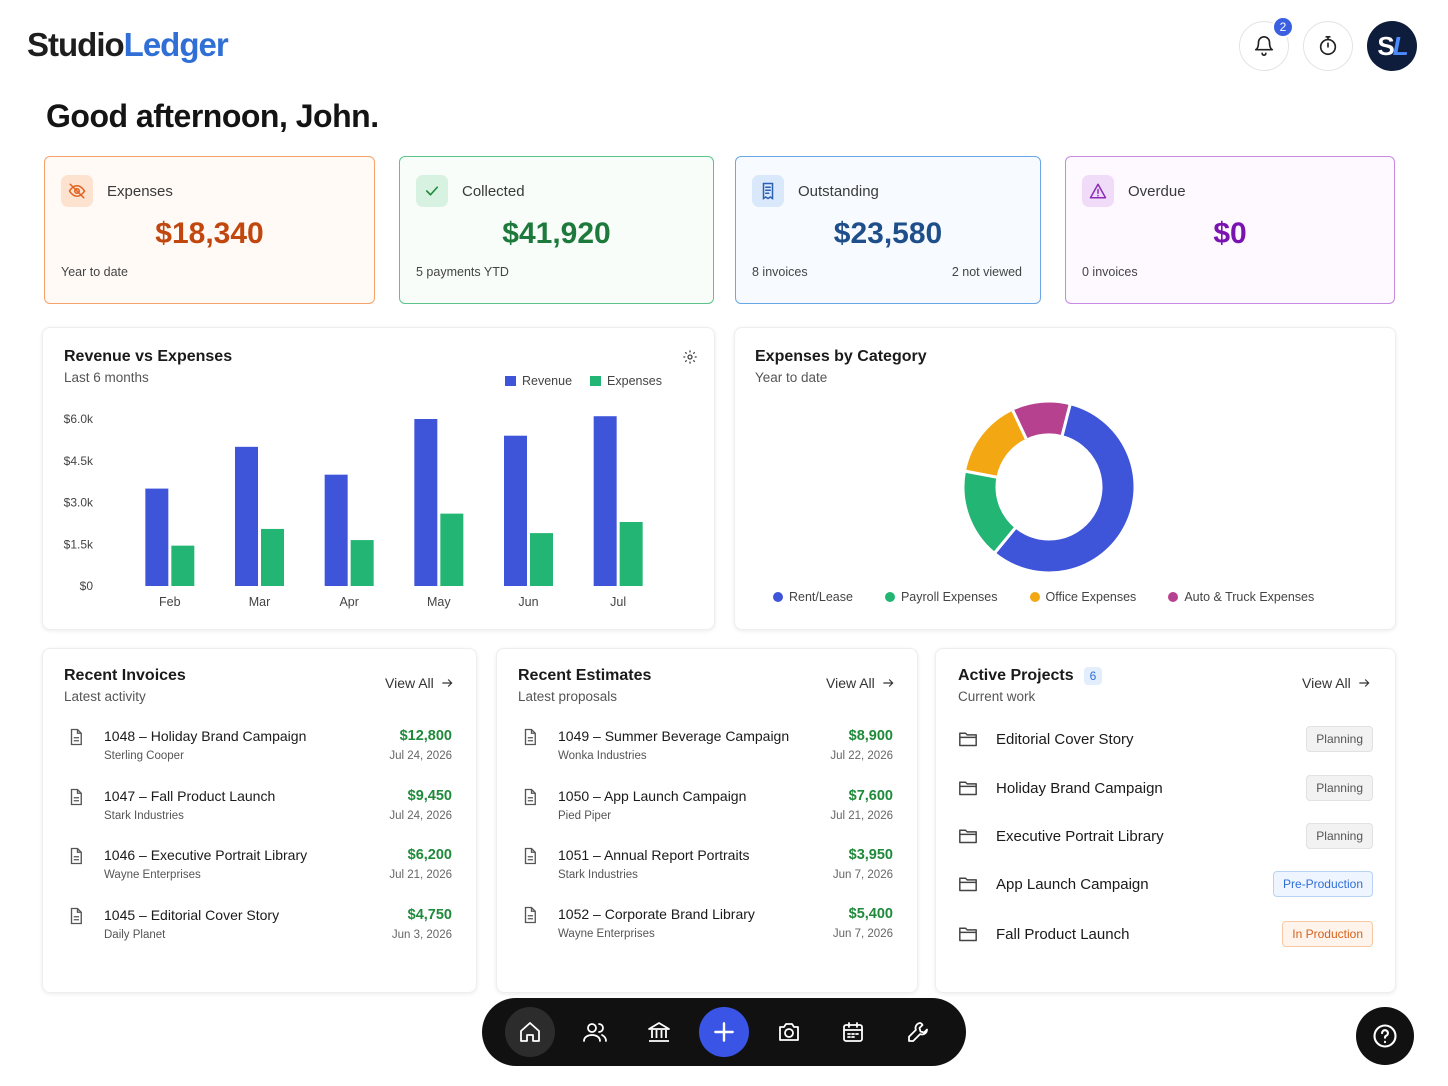 The height and width of the screenshot is (1086, 1448). Describe the element at coordinates (1165, 934) in the screenshot. I see `project-row: Fall Product Launch In Production` at that location.